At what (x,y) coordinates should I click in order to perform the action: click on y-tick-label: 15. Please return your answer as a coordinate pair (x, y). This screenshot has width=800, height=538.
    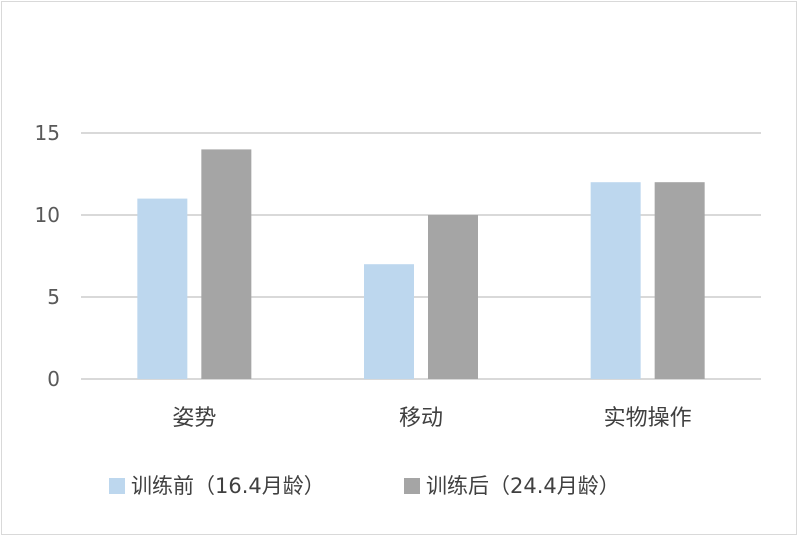
    Looking at the image, I should click on (47, 133).